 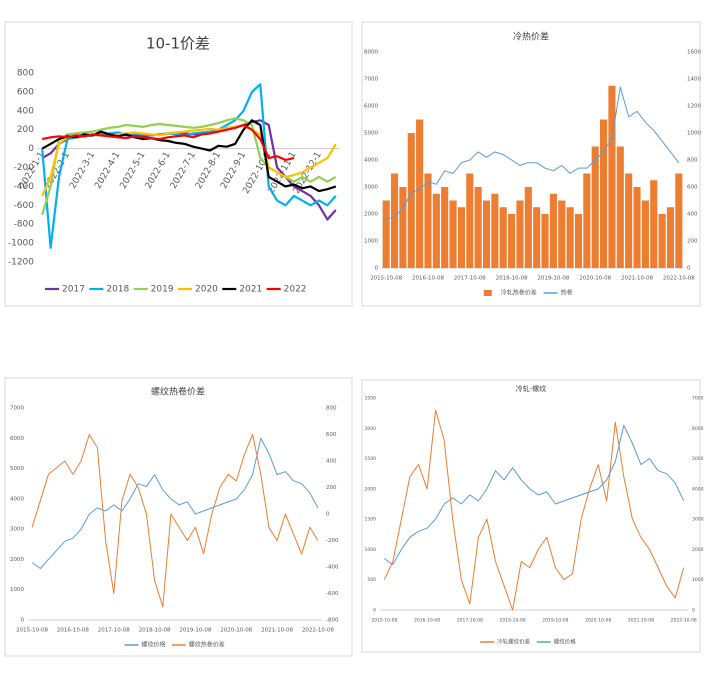 I want to click on y2-tick-label: 600, so click(x=692, y=188).